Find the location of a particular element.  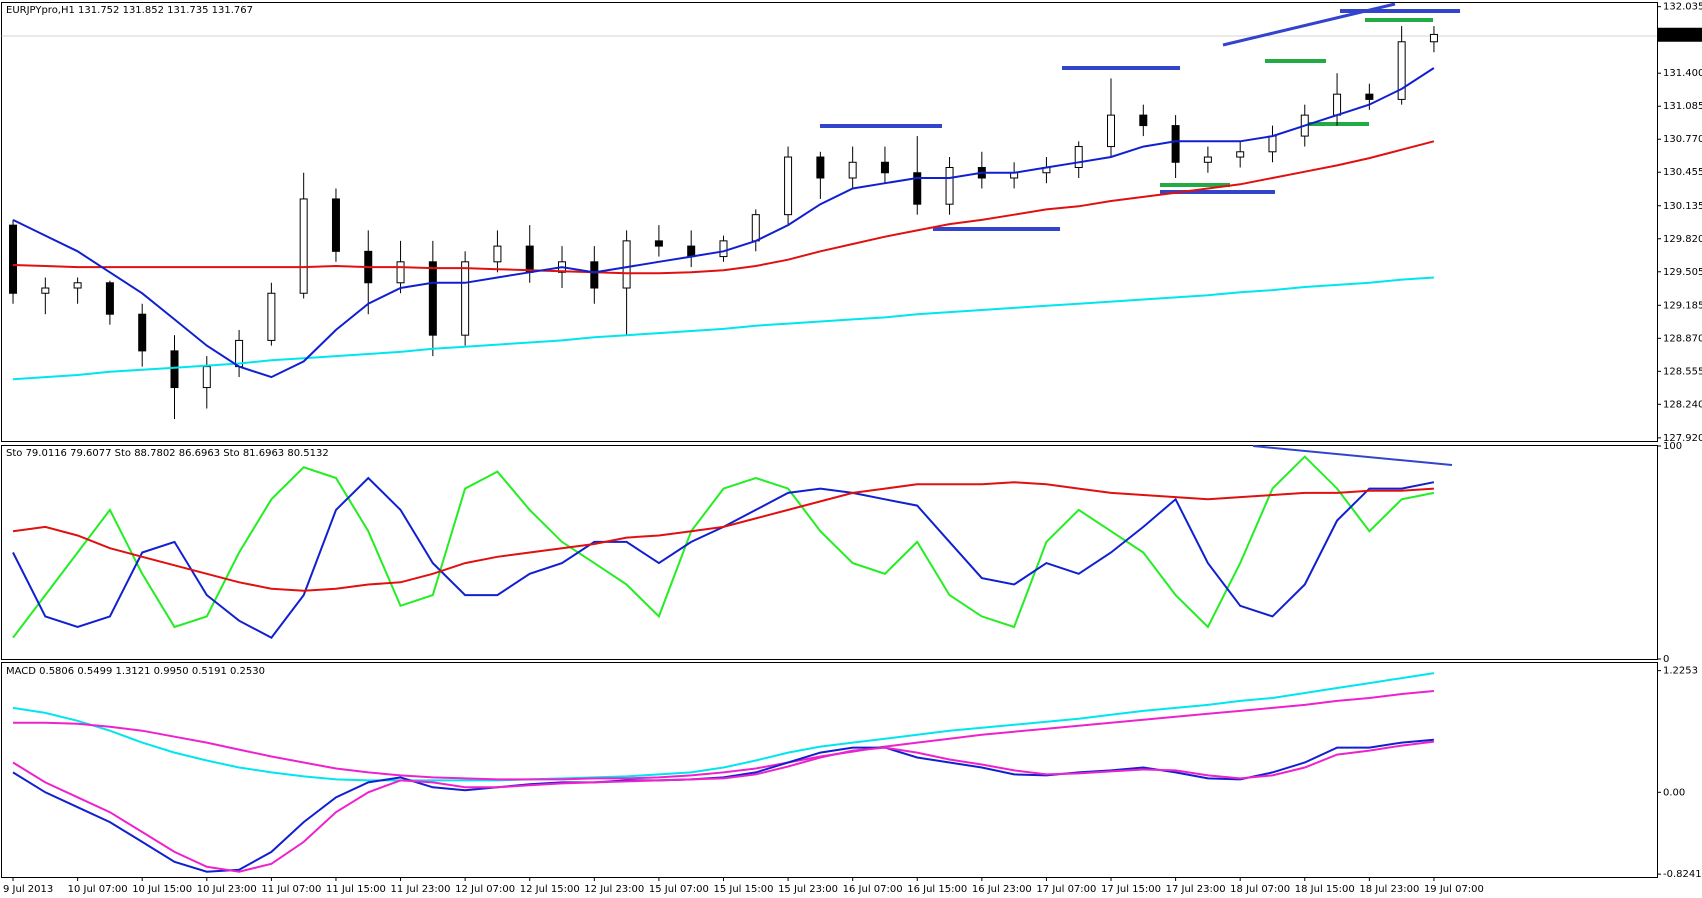

y-tick-label: 130.135 is located at coordinates (1682, 206).